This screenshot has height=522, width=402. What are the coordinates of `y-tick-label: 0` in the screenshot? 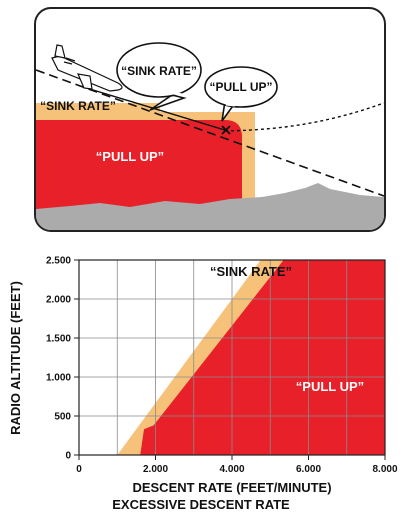 It's located at (68, 456).